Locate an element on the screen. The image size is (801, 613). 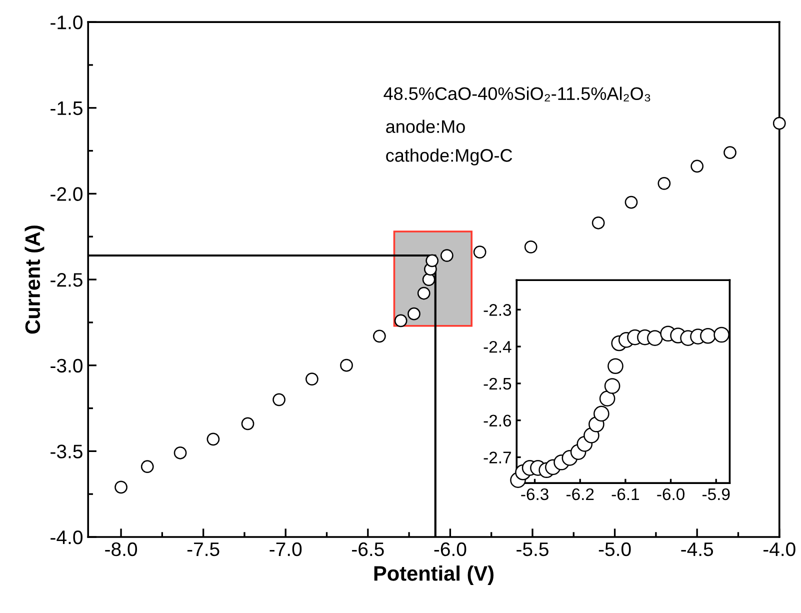
y-tick-label: -1.0 is located at coordinates (66, 23).